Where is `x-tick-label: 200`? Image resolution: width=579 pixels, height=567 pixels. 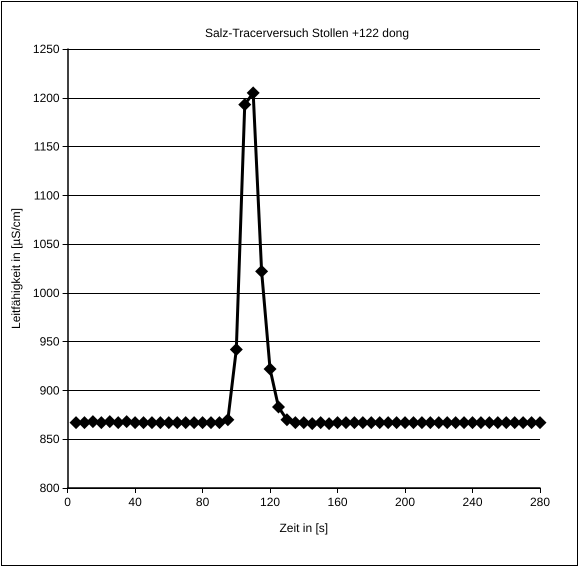
x-tick-label: 200 is located at coordinates (405, 502).